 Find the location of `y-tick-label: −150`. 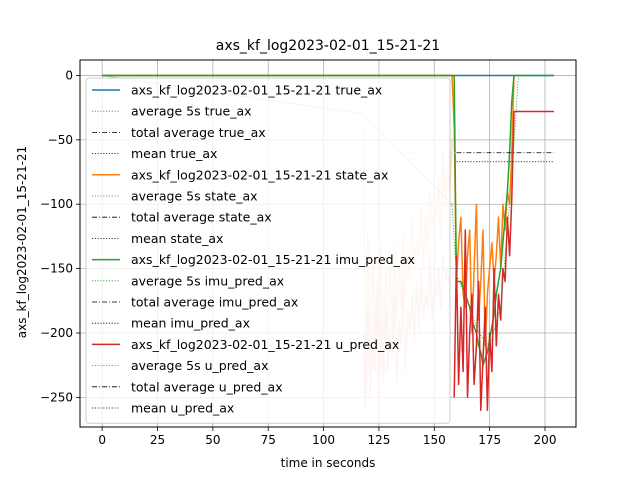

y-tick-label: −150 is located at coordinates (56, 269).